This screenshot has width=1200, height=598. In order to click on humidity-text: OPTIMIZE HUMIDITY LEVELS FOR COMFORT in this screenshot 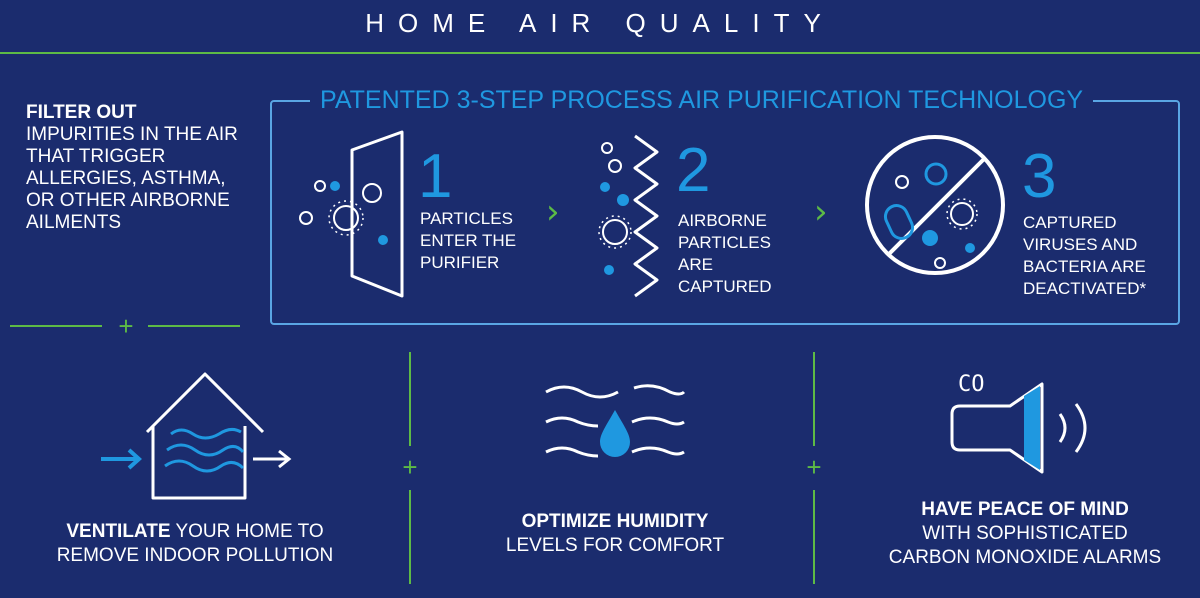, I will do `click(615, 533)`.